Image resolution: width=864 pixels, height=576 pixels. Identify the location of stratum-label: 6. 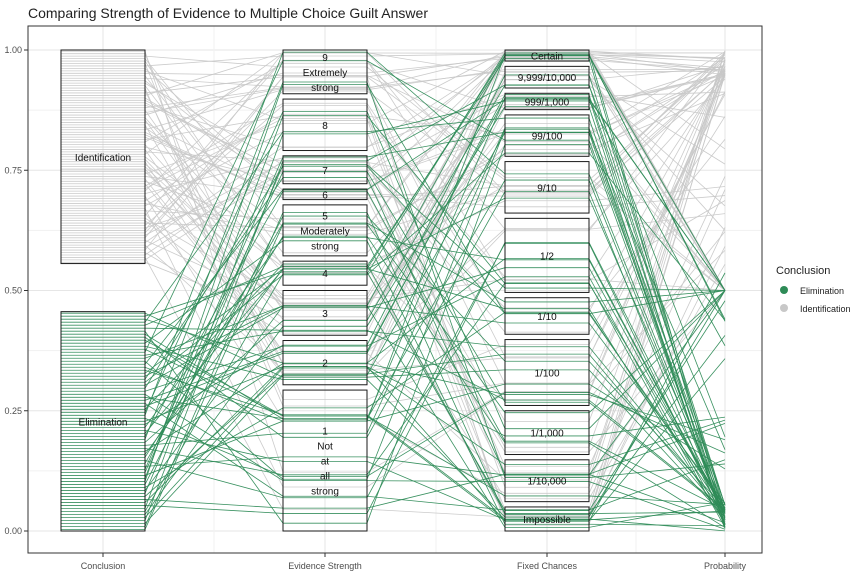
(325, 195).